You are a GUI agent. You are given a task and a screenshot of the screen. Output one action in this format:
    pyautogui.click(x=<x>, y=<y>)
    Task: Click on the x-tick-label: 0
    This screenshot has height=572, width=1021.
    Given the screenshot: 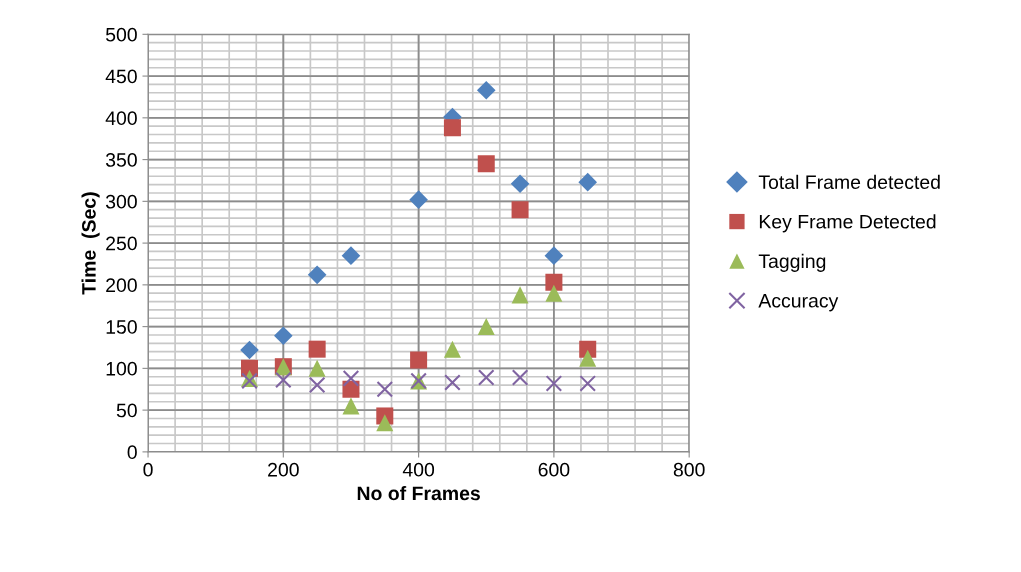 What is the action you would take?
    pyautogui.click(x=148, y=469)
    